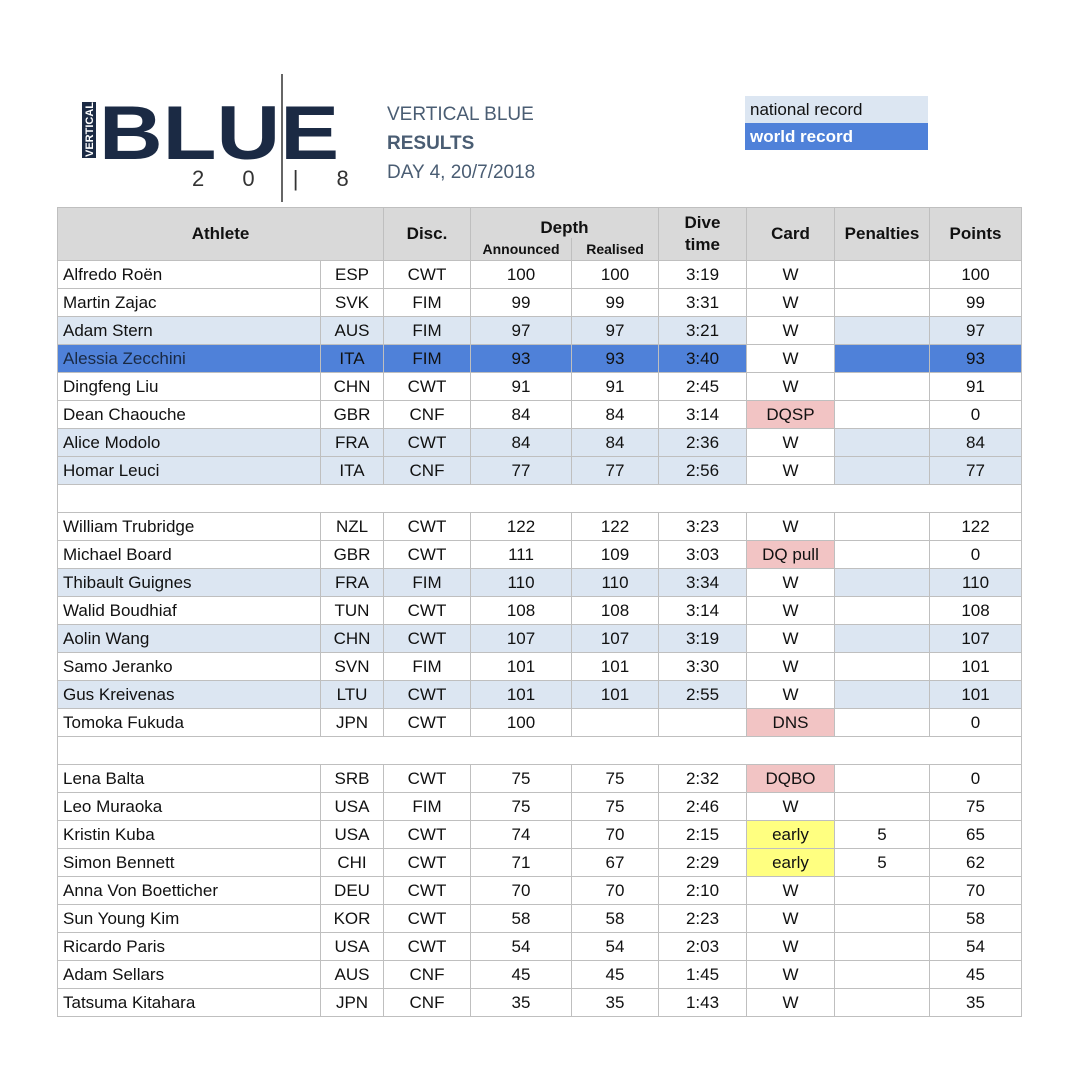  What do you see at coordinates (975, 946) in the screenshot?
I see `points-cell: 54` at bounding box center [975, 946].